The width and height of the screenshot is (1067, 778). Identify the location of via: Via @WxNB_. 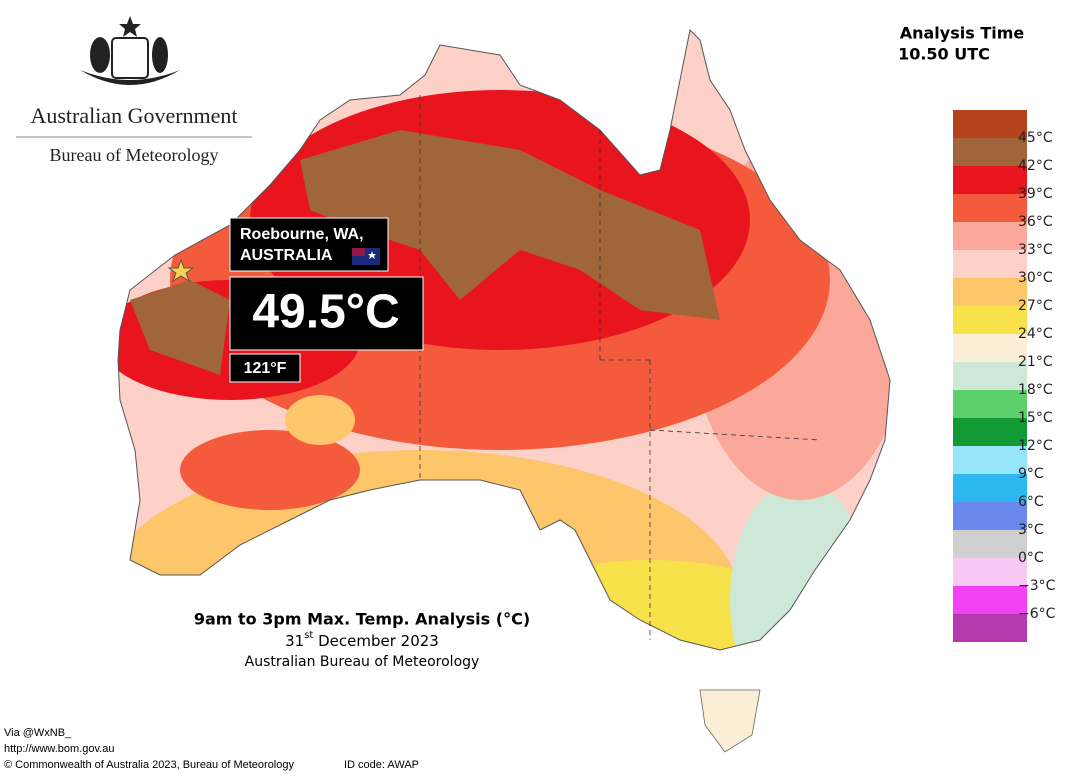
(38, 733).